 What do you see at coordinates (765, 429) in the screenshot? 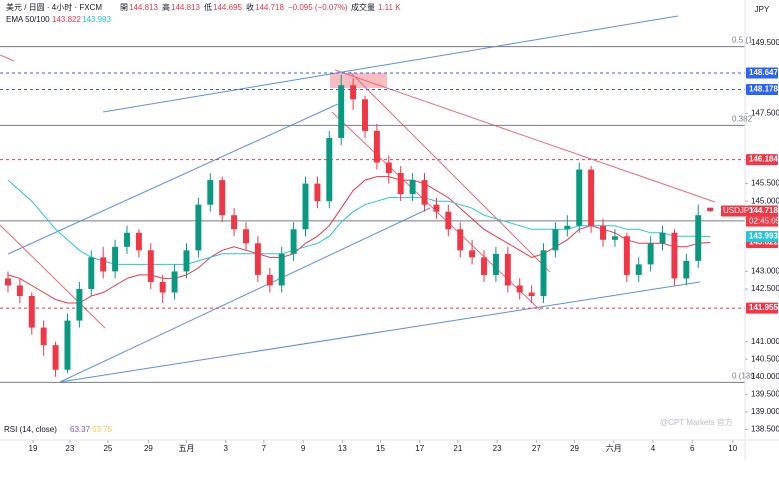
I see `y-tick-label: 138.500` at bounding box center [765, 429].